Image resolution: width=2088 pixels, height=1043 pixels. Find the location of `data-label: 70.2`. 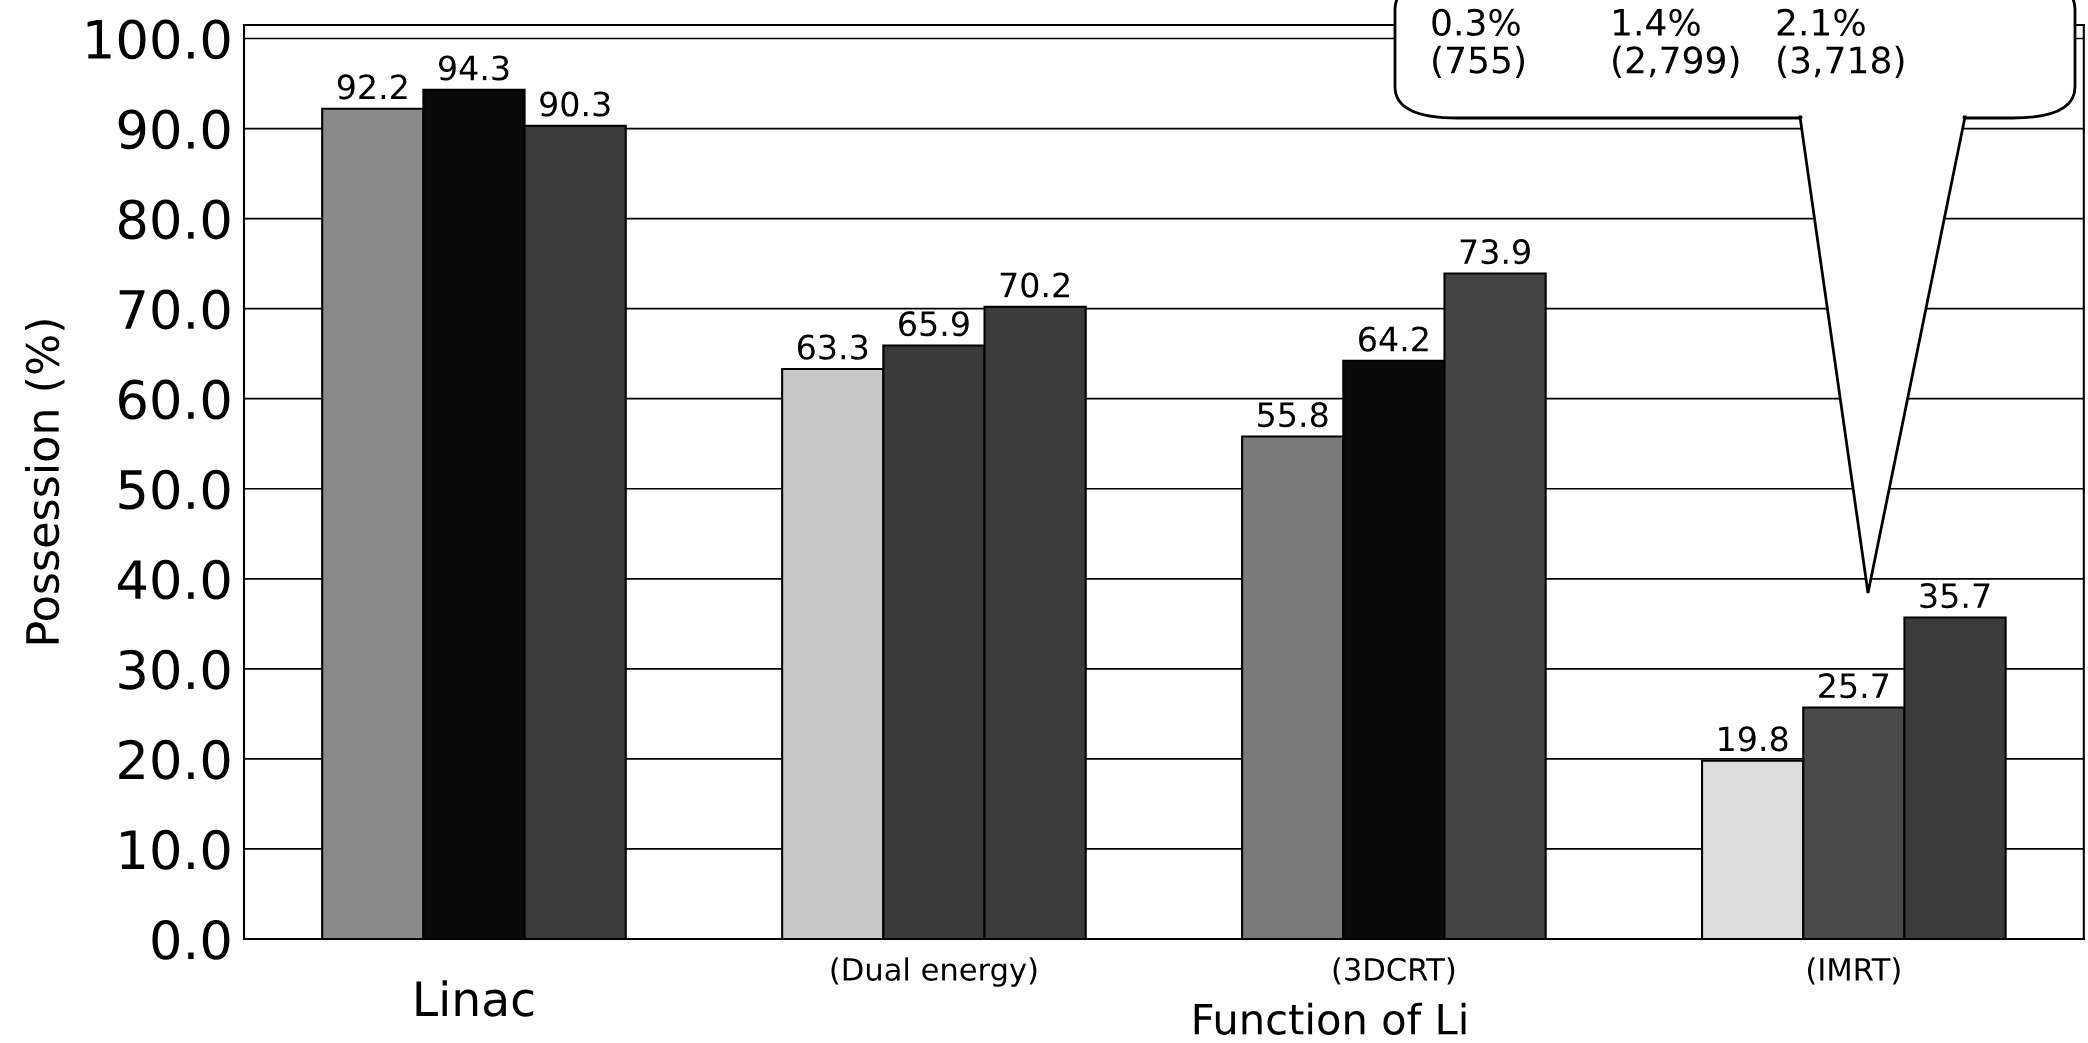

data-label: 70.2 is located at coordinates (1034, 285).